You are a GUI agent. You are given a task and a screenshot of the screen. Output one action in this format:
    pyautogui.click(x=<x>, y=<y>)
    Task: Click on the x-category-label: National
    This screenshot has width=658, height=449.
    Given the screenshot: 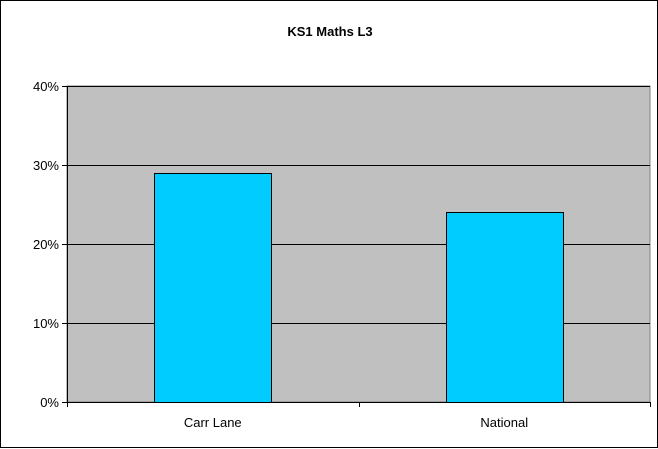 What is the action you would take?
    pyautogui.click(x=504, y=422)
    